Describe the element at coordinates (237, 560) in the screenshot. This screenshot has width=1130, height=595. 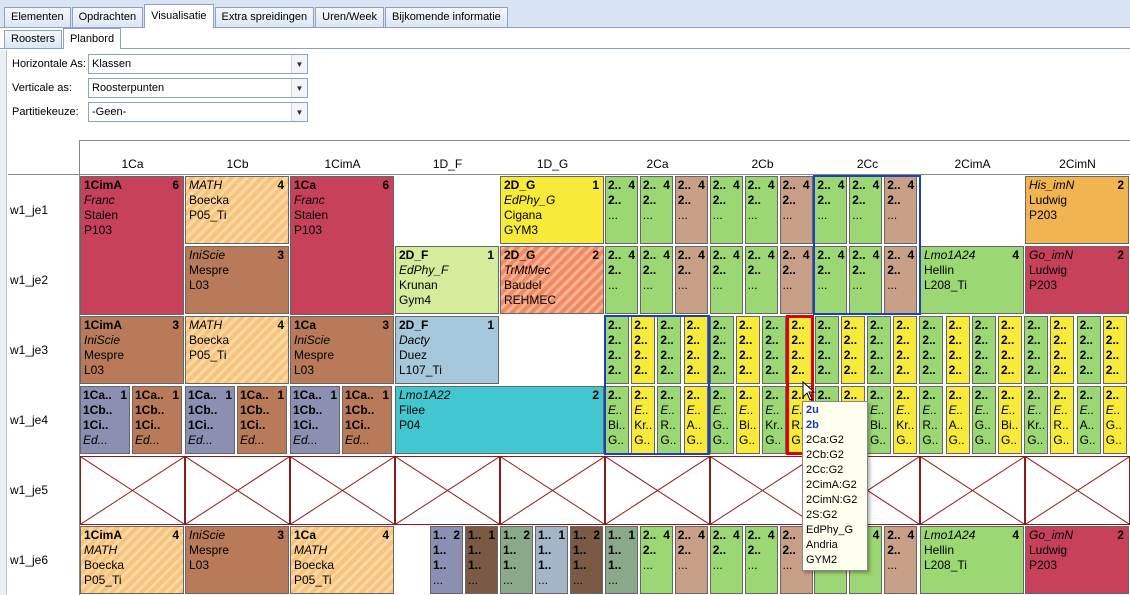
I see `schedule-block: IniScie Mespre L03 3` at that location.